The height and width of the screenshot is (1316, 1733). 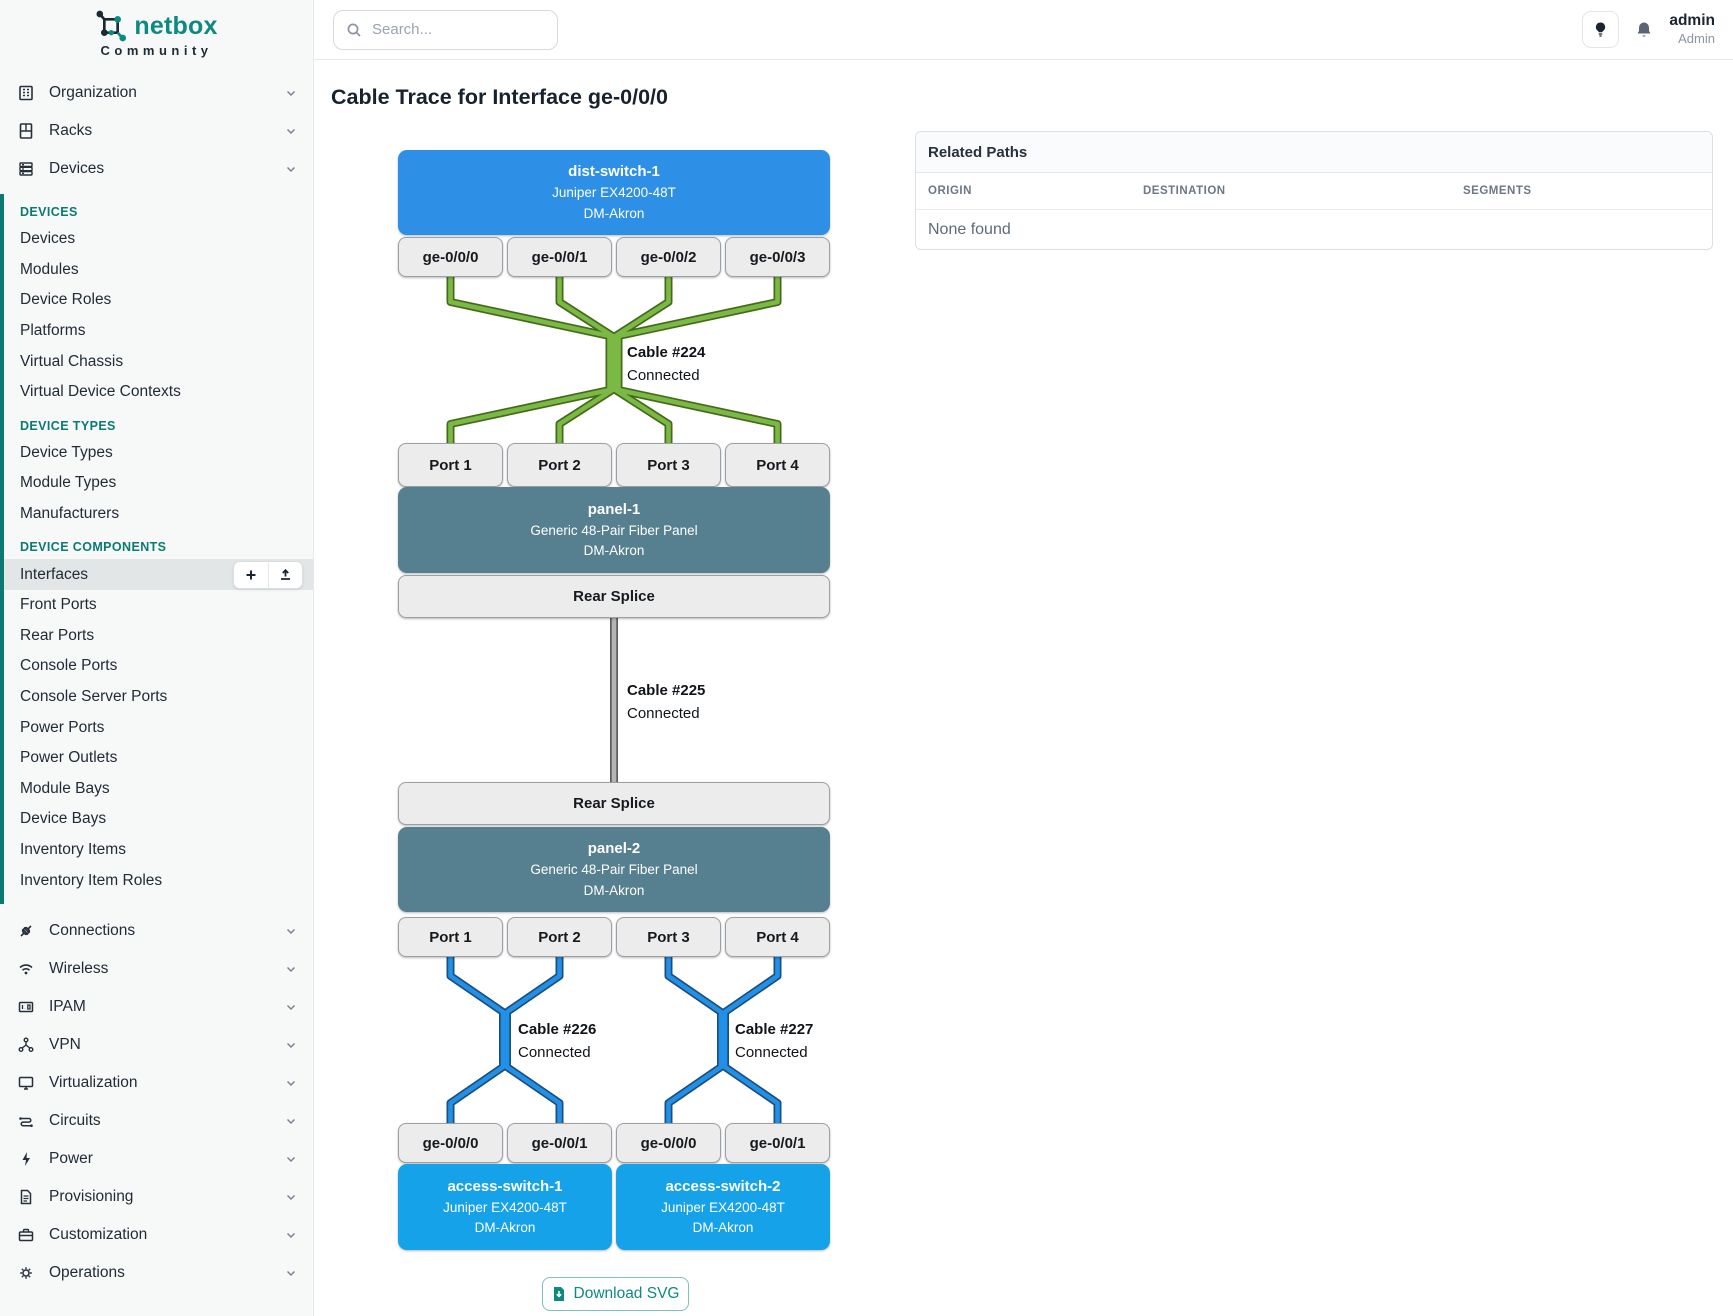 I want to click on file-download-icon, so click(x=559, y=1294).